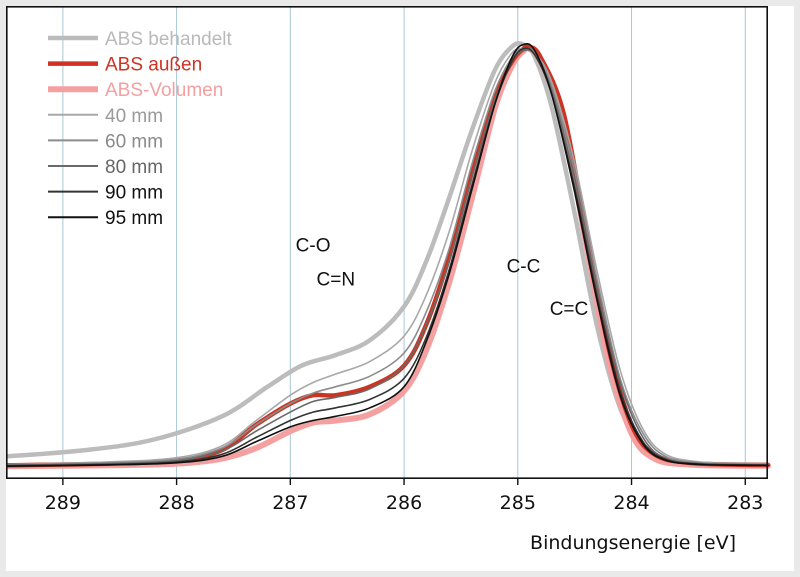 This screenshot has height=577, width=800. Describe the element at coordinates (134, 218) in the screenshot. I see `legend-label-7: 95 mm` at that location.